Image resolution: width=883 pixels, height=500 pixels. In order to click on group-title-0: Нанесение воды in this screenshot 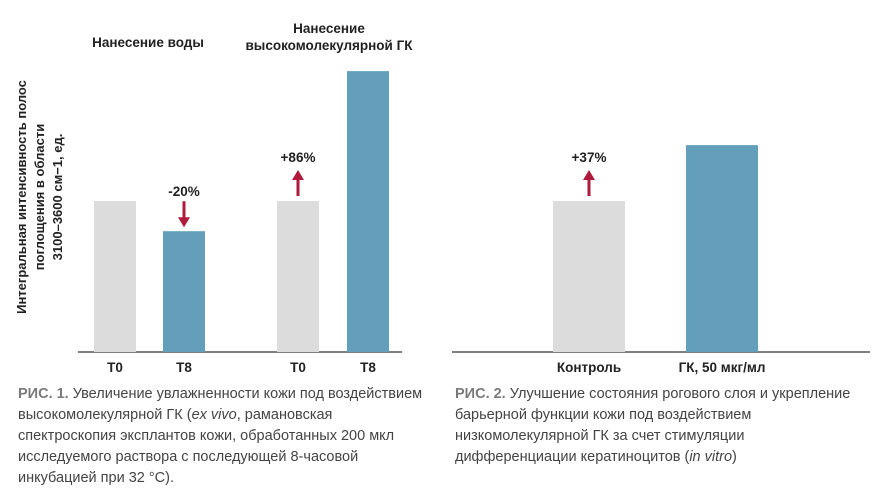, I will do `click(148, 42)`.